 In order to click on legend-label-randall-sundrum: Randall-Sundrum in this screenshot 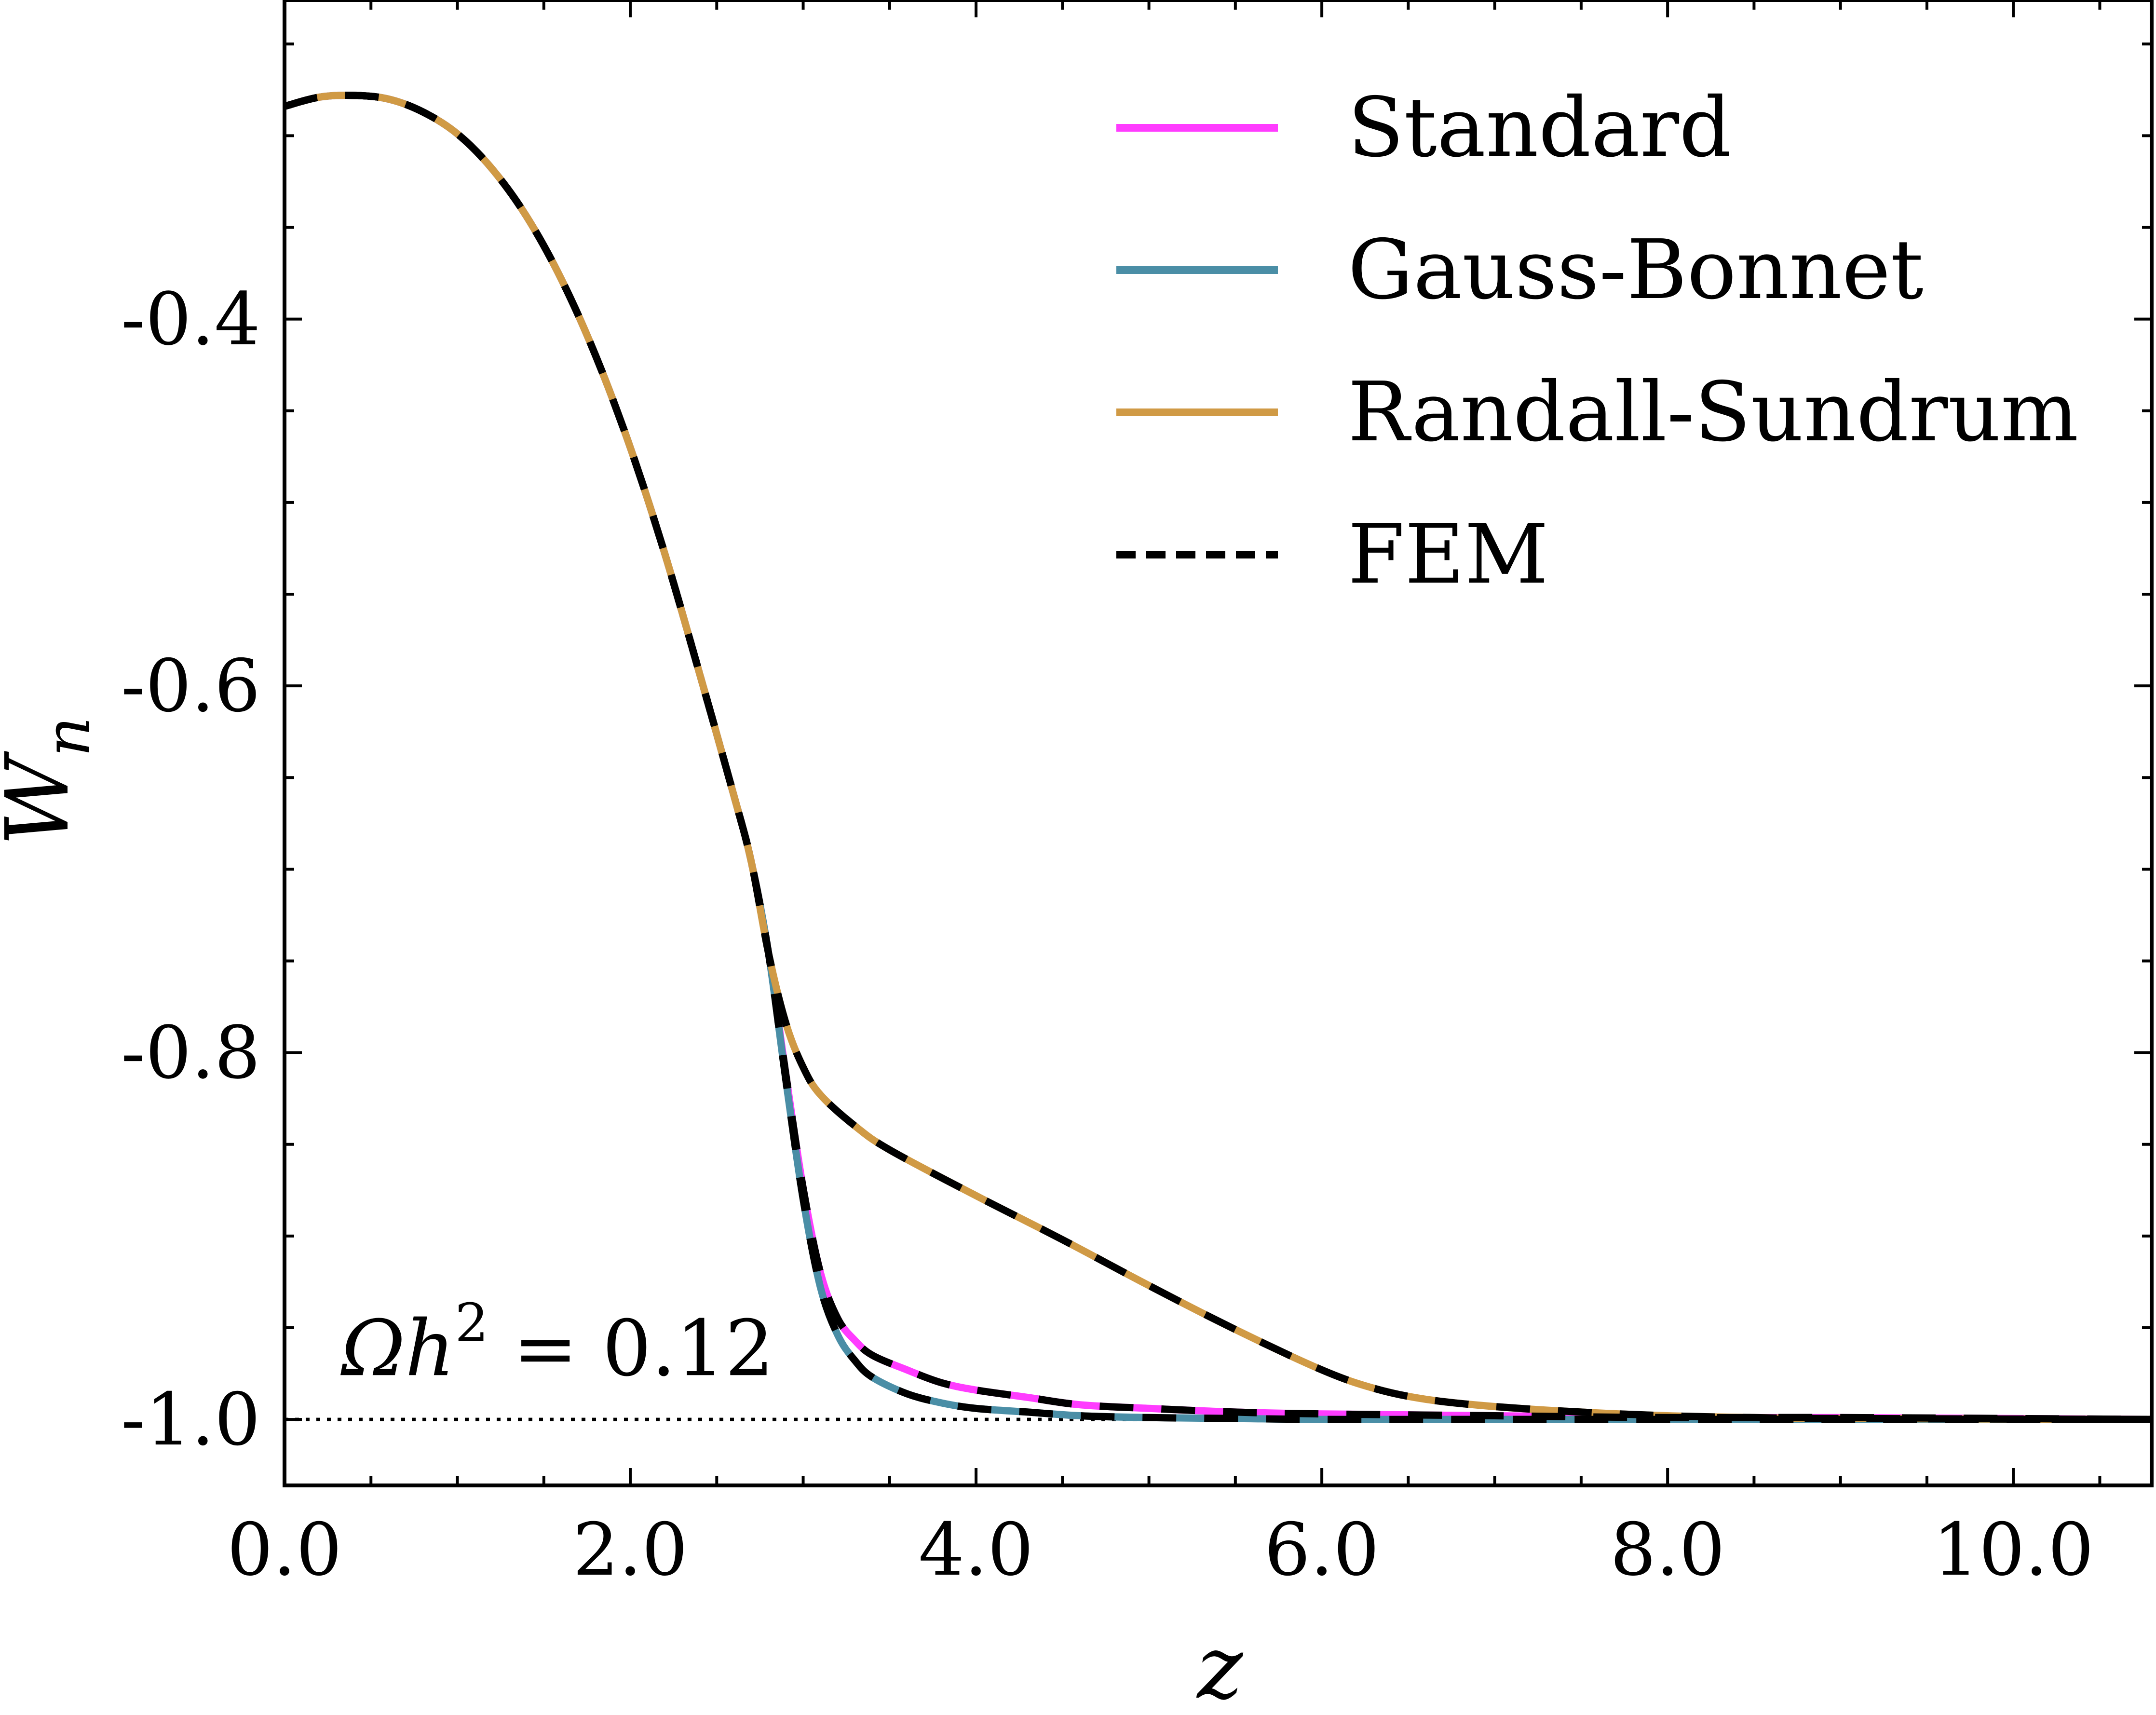, I will do `click(1713, 412)`.